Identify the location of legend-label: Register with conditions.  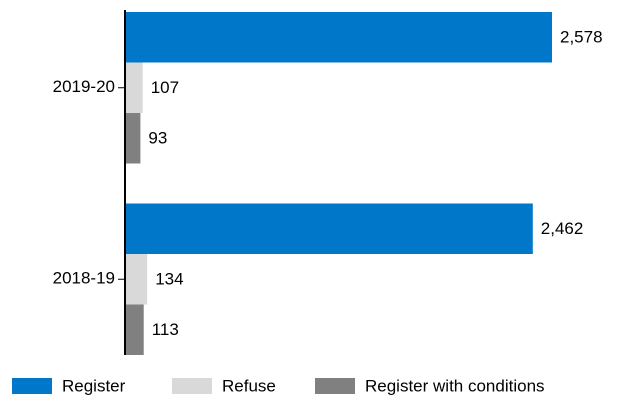
(455, 385).